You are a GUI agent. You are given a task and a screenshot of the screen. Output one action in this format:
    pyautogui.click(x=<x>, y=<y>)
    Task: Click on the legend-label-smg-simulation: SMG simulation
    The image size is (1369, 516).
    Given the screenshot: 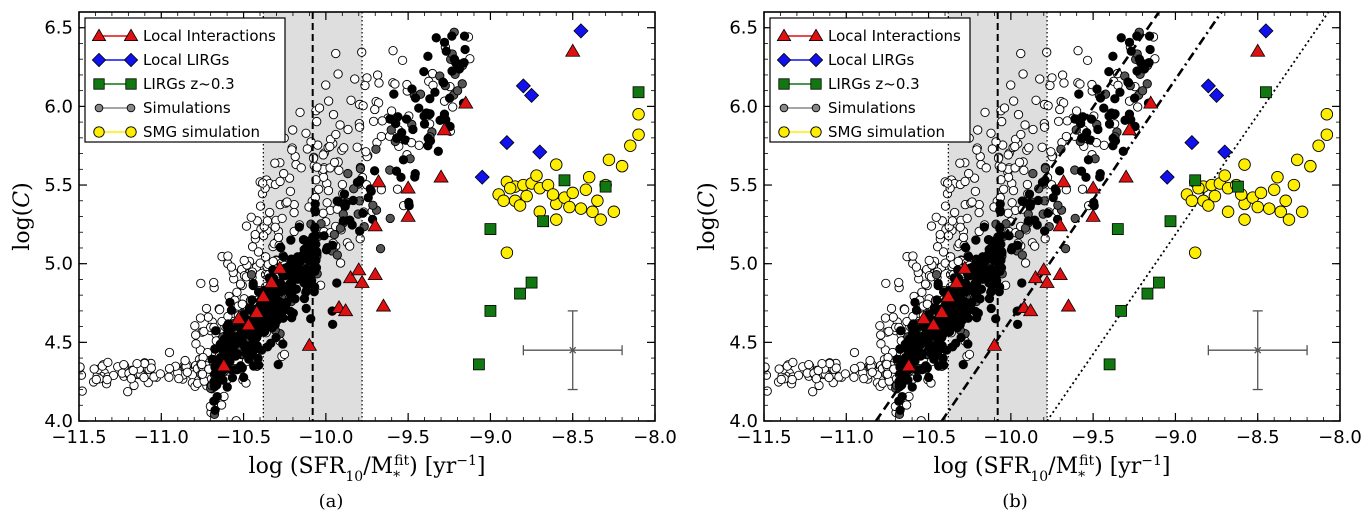 What is the action you would take?
    pyautogui.click(x=886, y=132)
    